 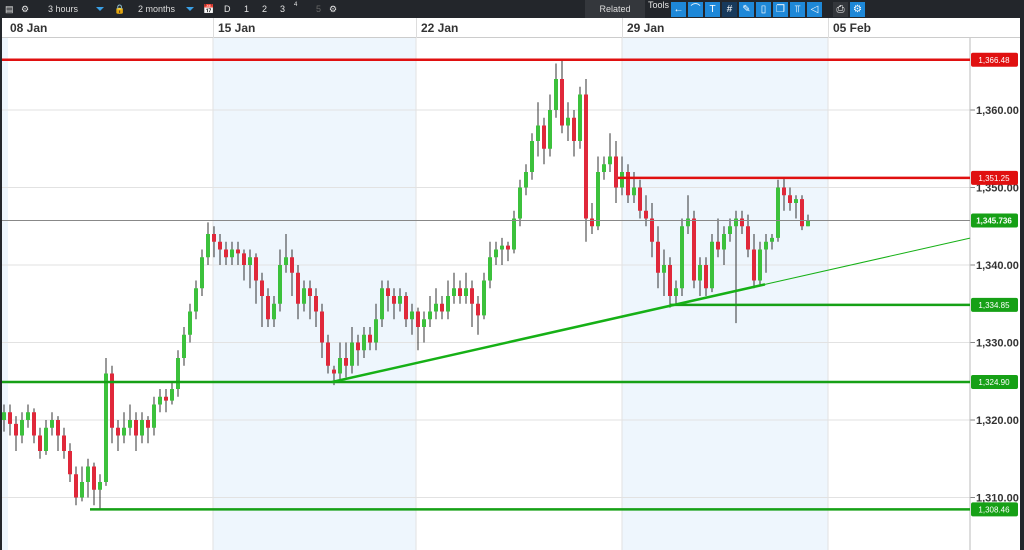 I want to click on interval-select: 3 hours, so click(x=75, y=9).